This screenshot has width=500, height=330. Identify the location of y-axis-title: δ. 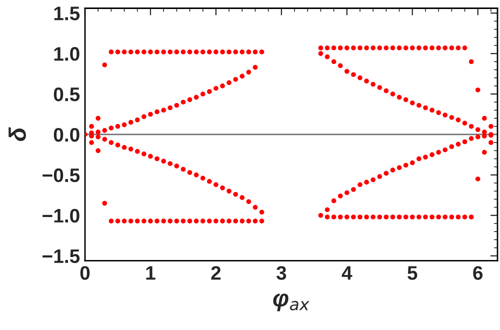
(17, 134).